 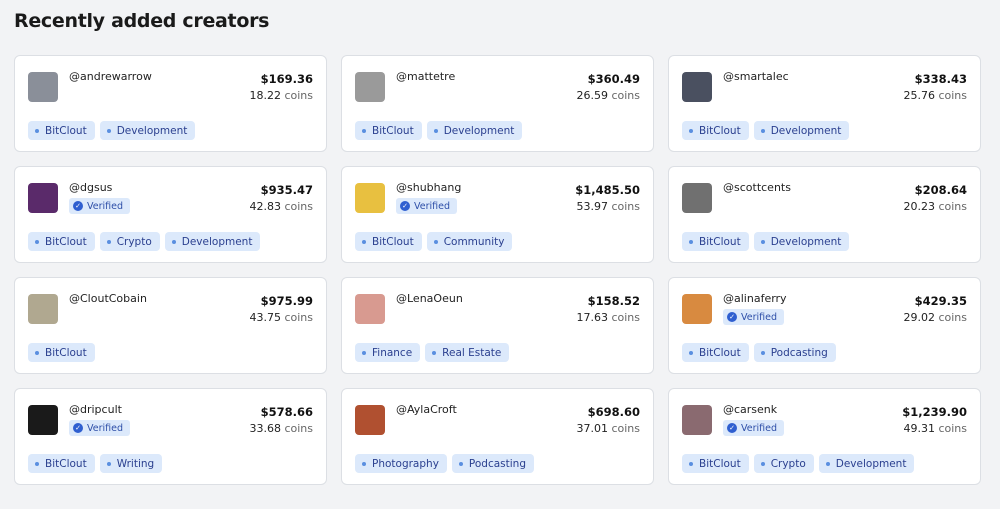 I want to click on tag-list: BitClout Podcasting, so click(x=759, y=352).